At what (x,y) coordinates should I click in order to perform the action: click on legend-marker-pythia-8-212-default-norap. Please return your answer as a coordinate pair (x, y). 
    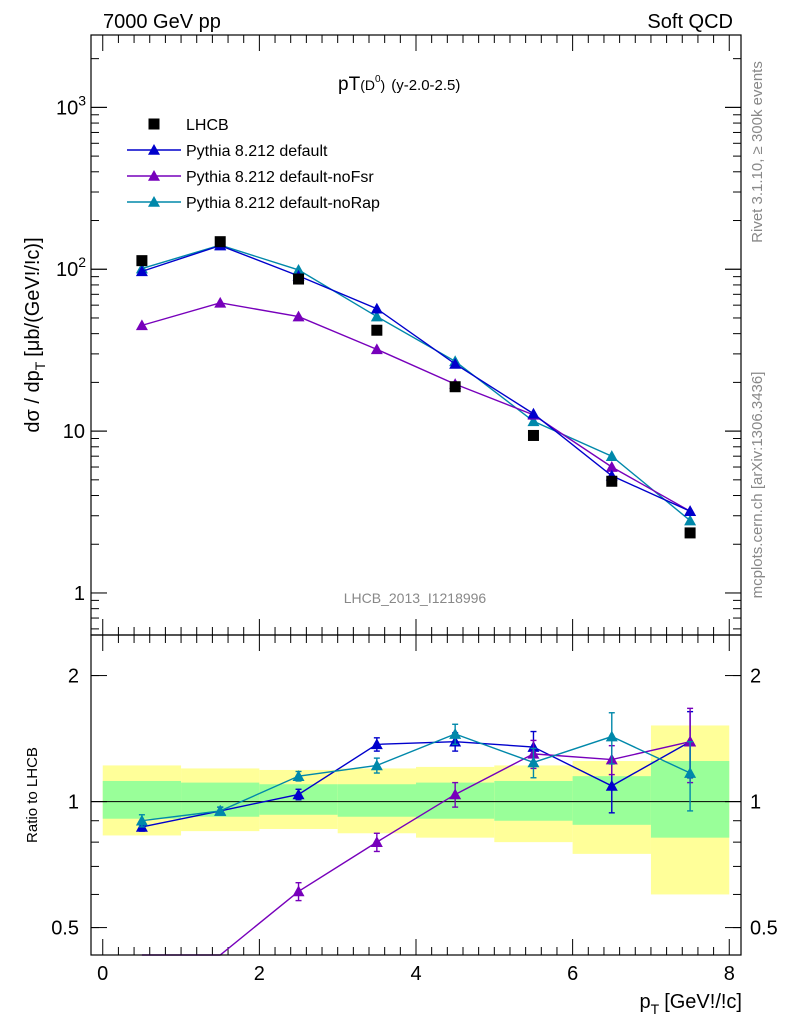
    Looking at the image, I should click on (154, 201).